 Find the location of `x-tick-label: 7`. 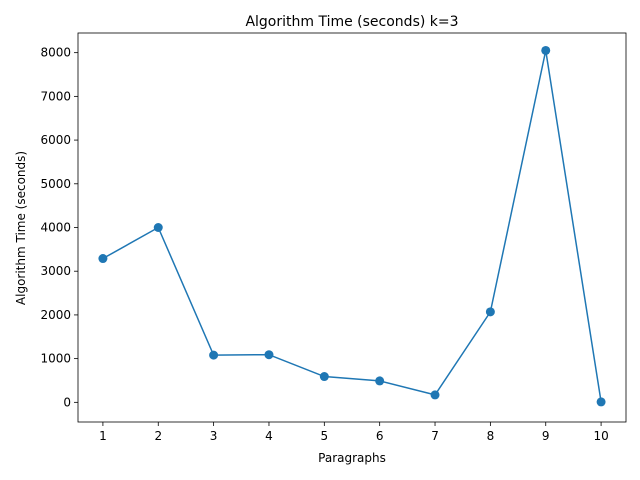

x-tick-label: 7 is located at coordinates (435, 436).